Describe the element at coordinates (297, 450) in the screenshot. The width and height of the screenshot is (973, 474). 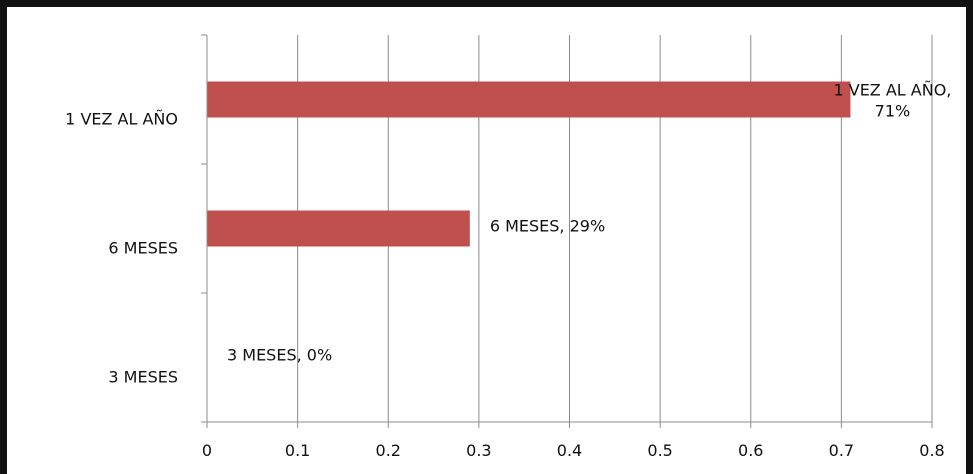
I see `x-tick-label: 0.1` at that location.